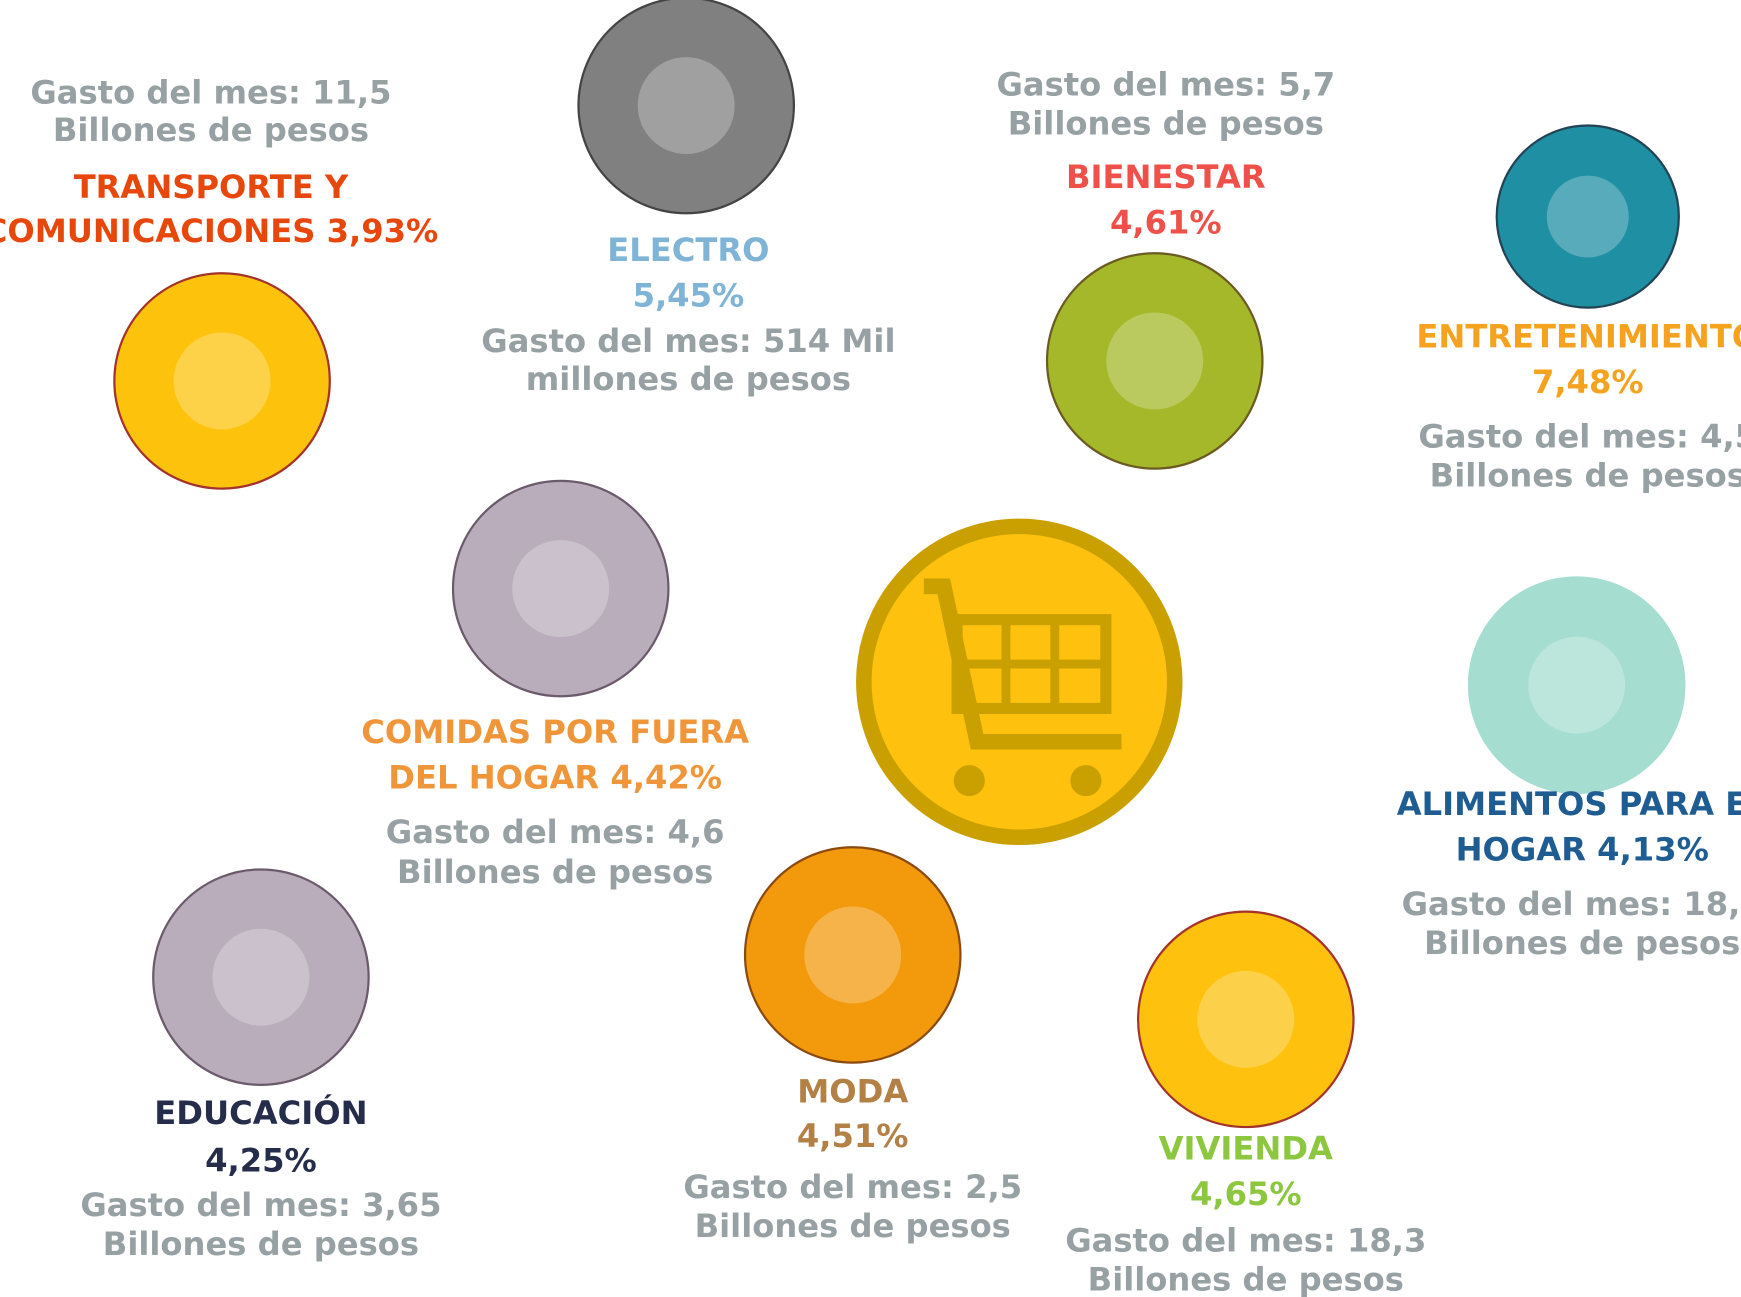 This screenshot has width=1741, height=1297. What do you see at coordinates (555, 778) in the screenshot?
I see `category-name: DEL HOGAR 4,42%` at bounding box center [555, 778].